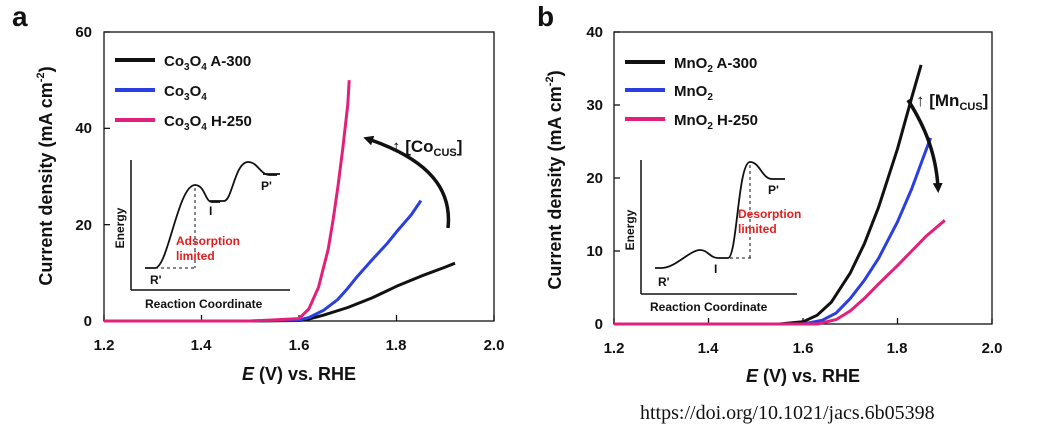  I want to click on legend-label: Co3O4 H-250, so click(208, 123).